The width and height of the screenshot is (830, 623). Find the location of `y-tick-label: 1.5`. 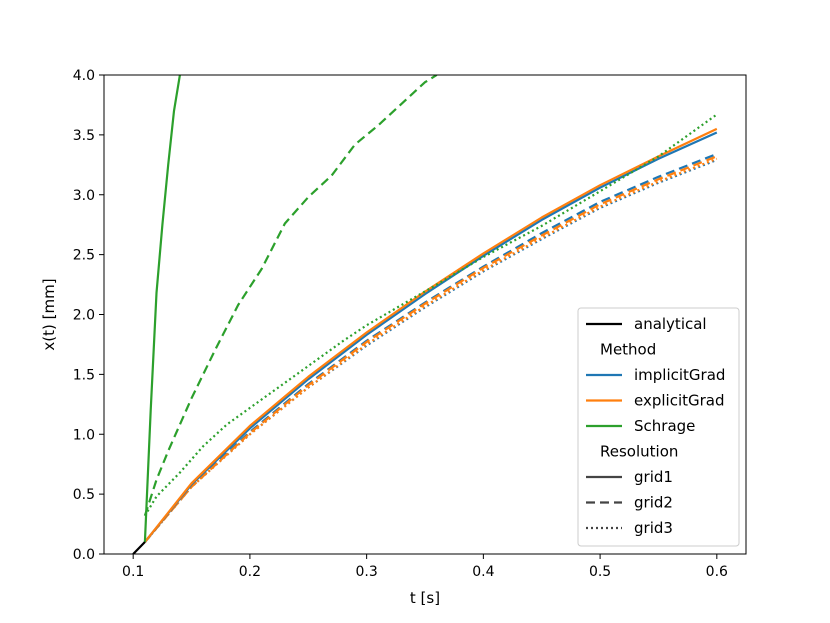

y-tick-label: 1.5 is located at coordinates (84, 375).